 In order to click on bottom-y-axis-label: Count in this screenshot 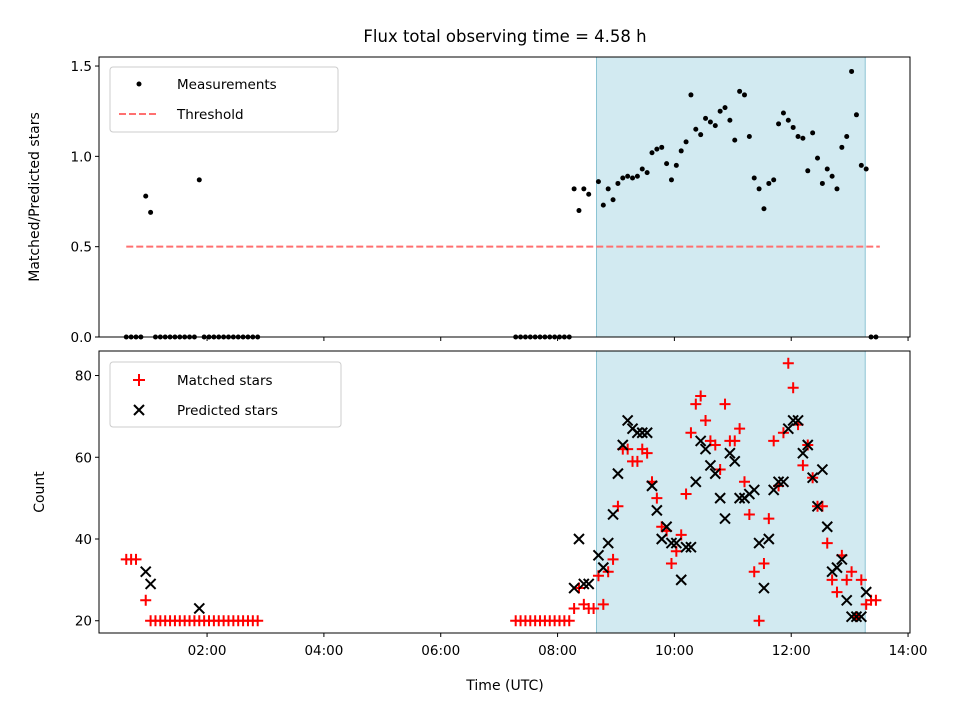, I will do `click(40, 492)`.